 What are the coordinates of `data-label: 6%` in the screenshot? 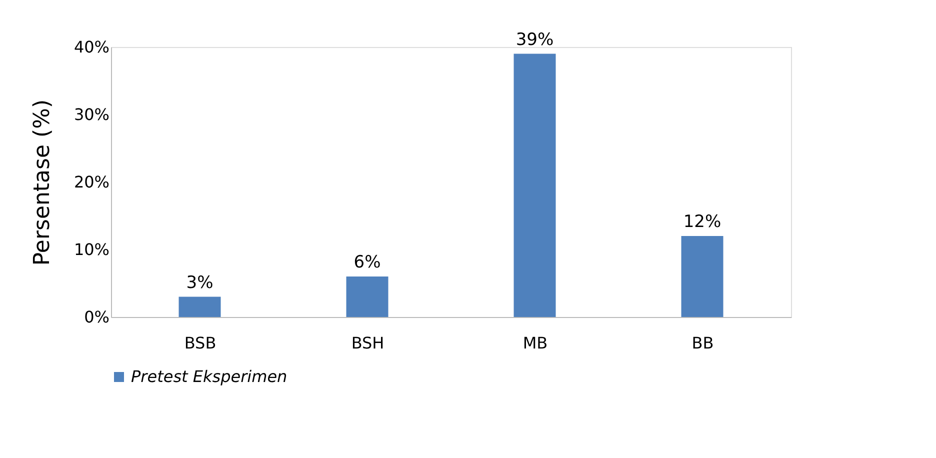 It's located at (367, 262).